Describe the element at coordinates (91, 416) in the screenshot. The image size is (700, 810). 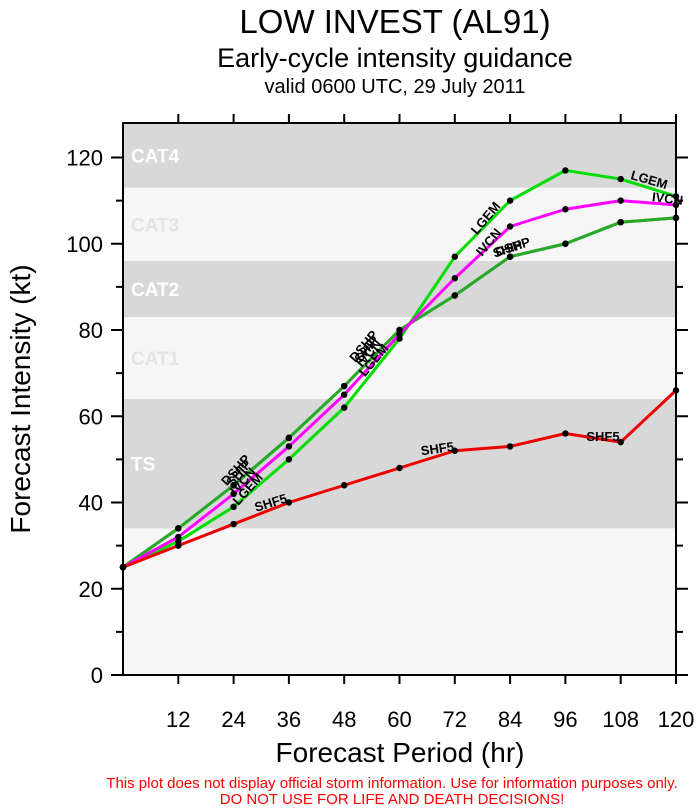
I see `y-tick-label-60: 60` at that location.